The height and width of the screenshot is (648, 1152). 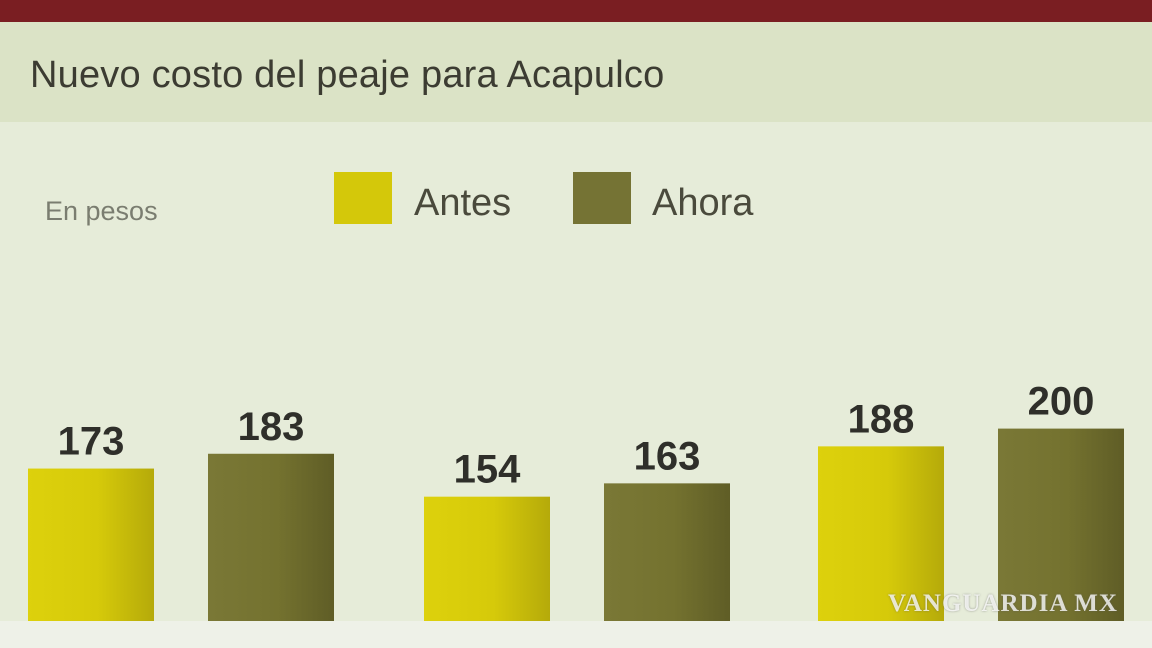 I want to click on data-label-antes-2: 154, so click(x=487, y=470).